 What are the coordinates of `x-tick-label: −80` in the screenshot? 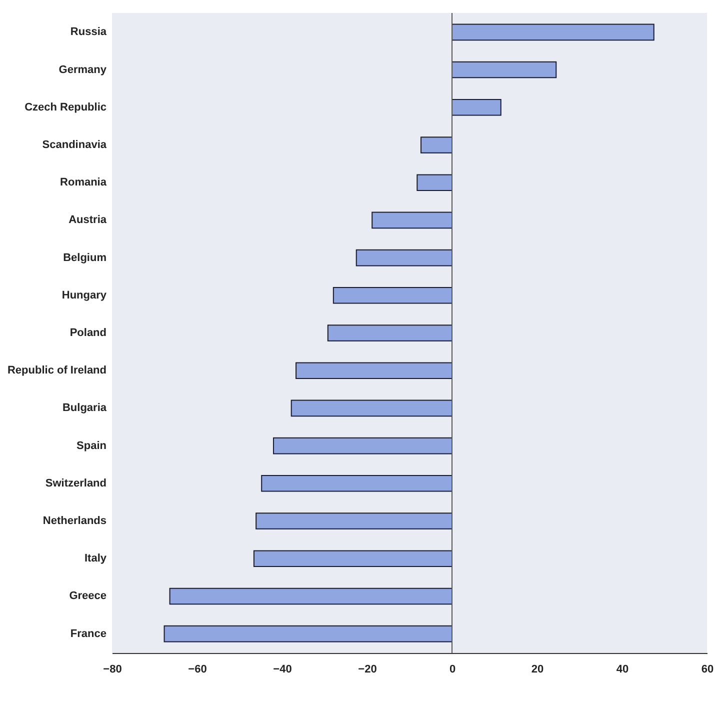 It's located at (112, 670).